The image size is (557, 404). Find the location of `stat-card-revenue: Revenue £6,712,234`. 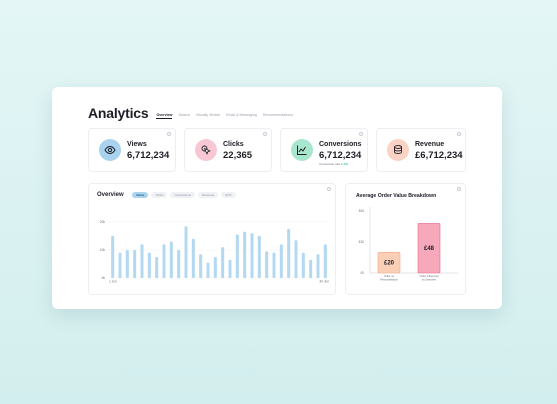

stat-card-revenue: Revenue £6,712,234 is located at coordinates (421, 150).